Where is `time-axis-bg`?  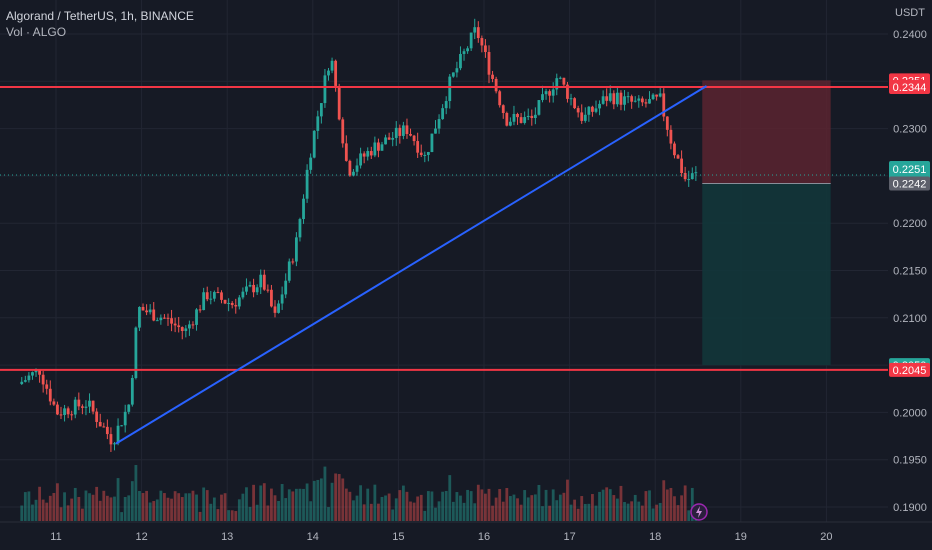
time-axis-bg is located at coordinates (466, 536).